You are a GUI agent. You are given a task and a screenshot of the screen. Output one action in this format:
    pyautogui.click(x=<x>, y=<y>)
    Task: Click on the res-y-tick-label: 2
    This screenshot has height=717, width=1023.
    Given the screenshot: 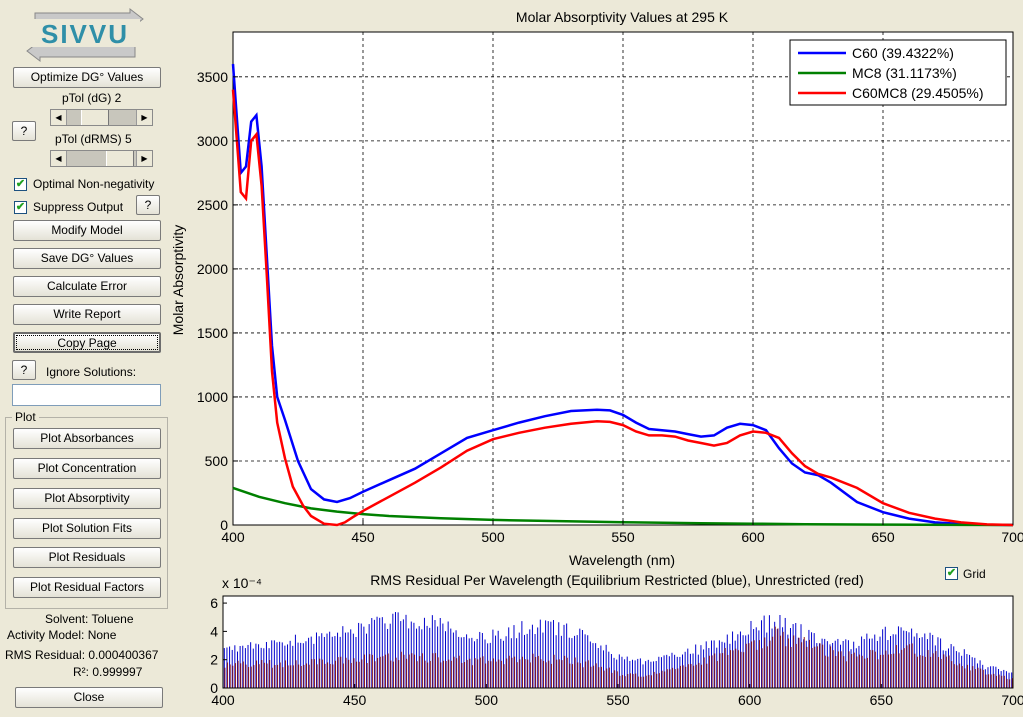 What is the action you would take?
    pyautogui.click(x=214, y=660)
    